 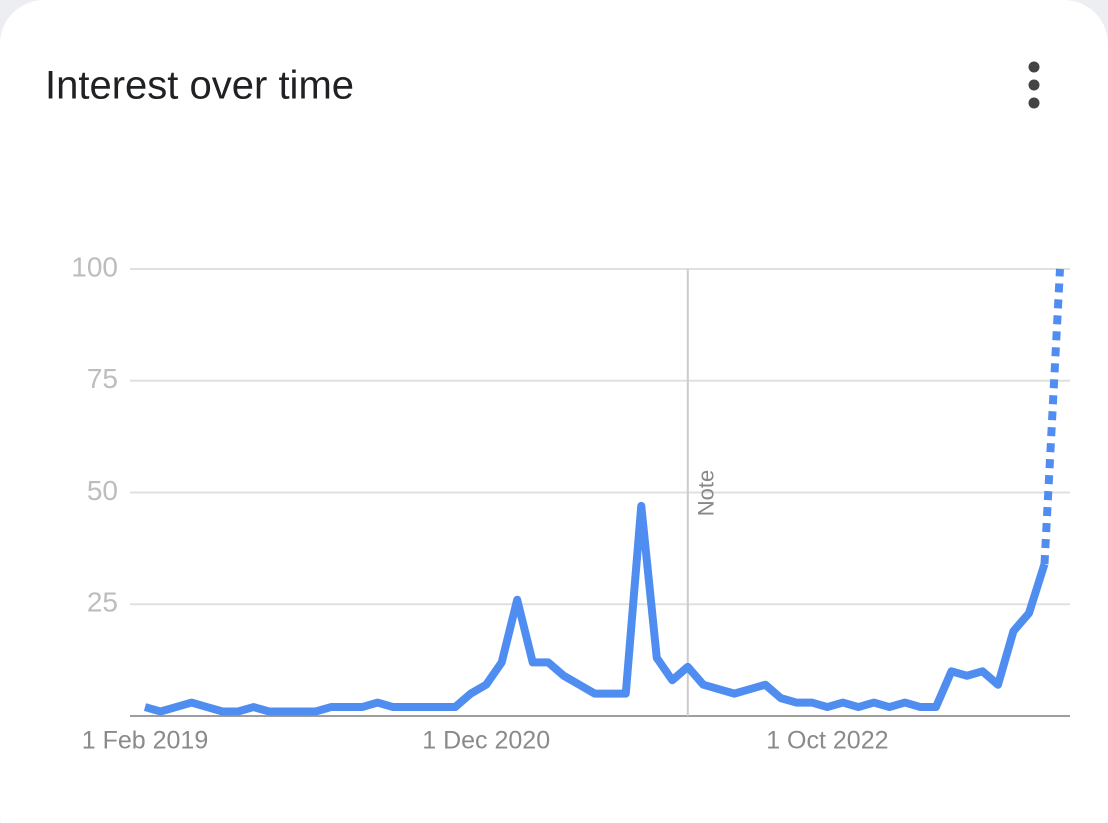 What do you see at coordinates (486, 741) in the screenshot?
I see `x-tick-label: 1 Dec 2020` at bounding box center [486, 741].